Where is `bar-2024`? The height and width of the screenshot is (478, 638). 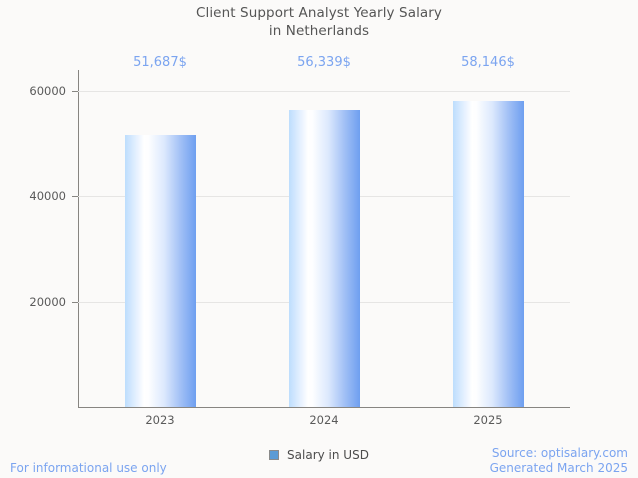 bar-2024 is located at coordinates (324, 258).